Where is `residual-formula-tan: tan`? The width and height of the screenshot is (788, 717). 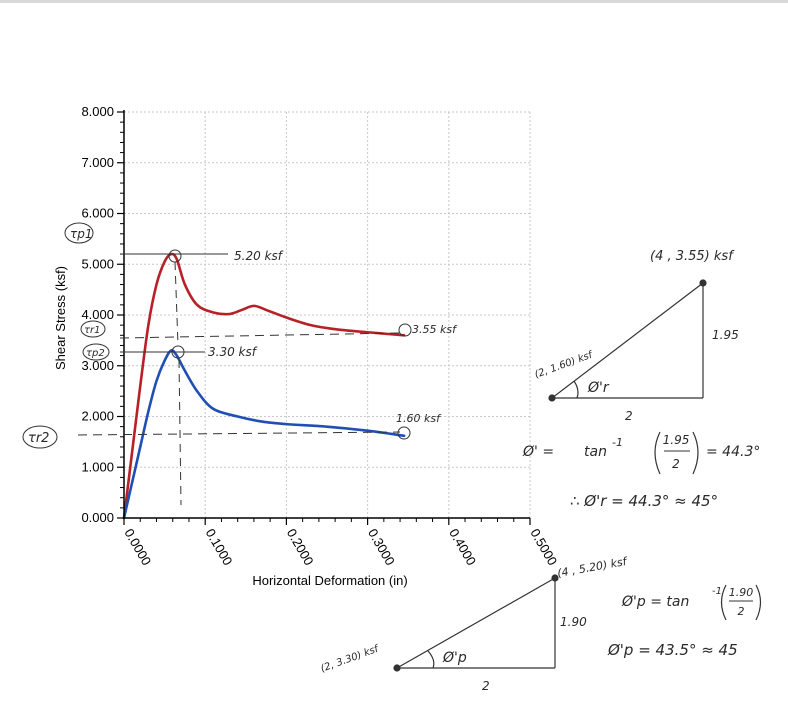
residual-formula-tan: tan is located at coordinates (595, 452).